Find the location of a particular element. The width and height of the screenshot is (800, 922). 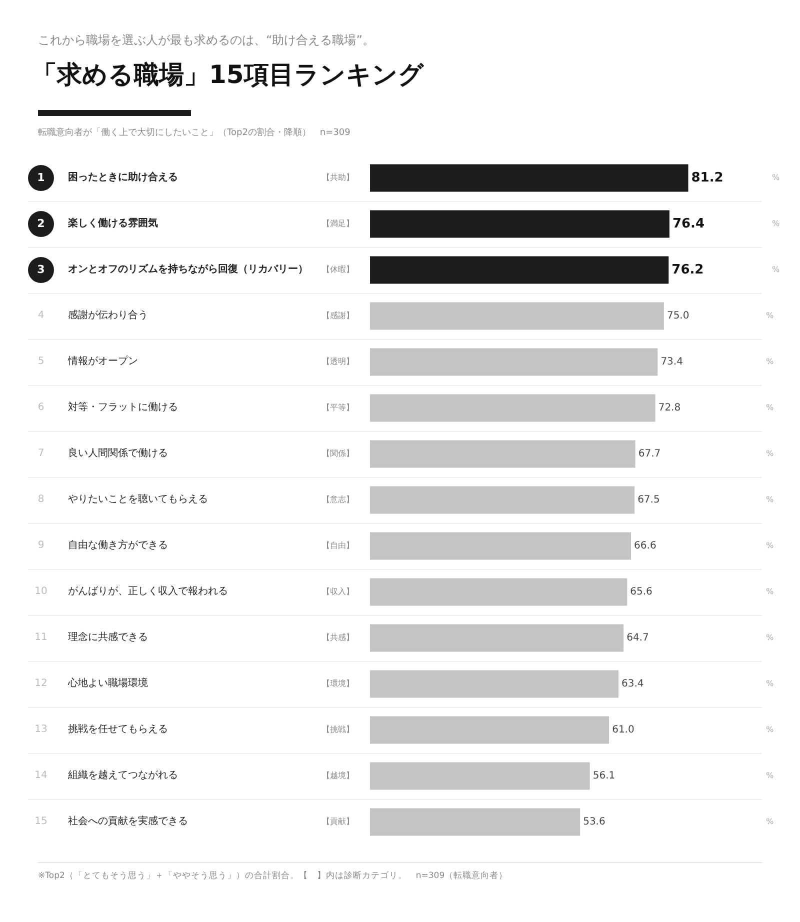

data-label: 76.2 is located at coordinates (688, 270).